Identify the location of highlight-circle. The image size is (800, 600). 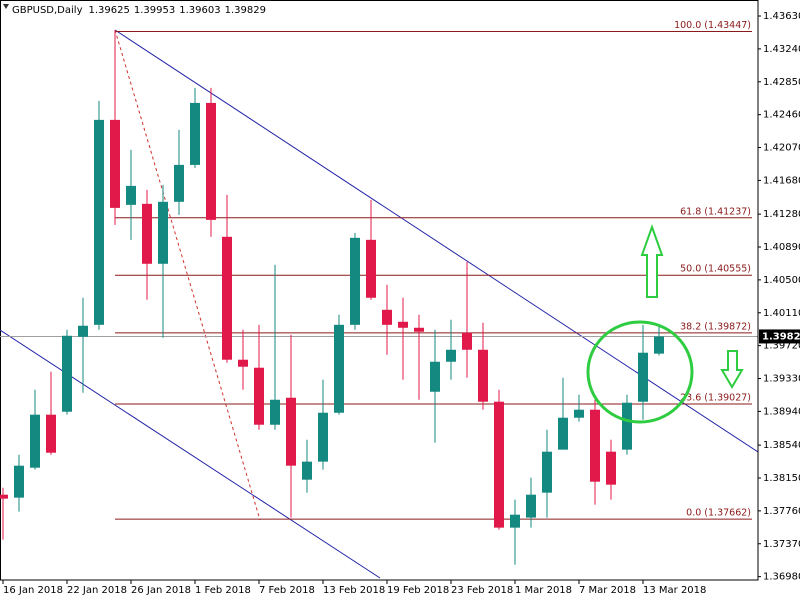
(640, 372).